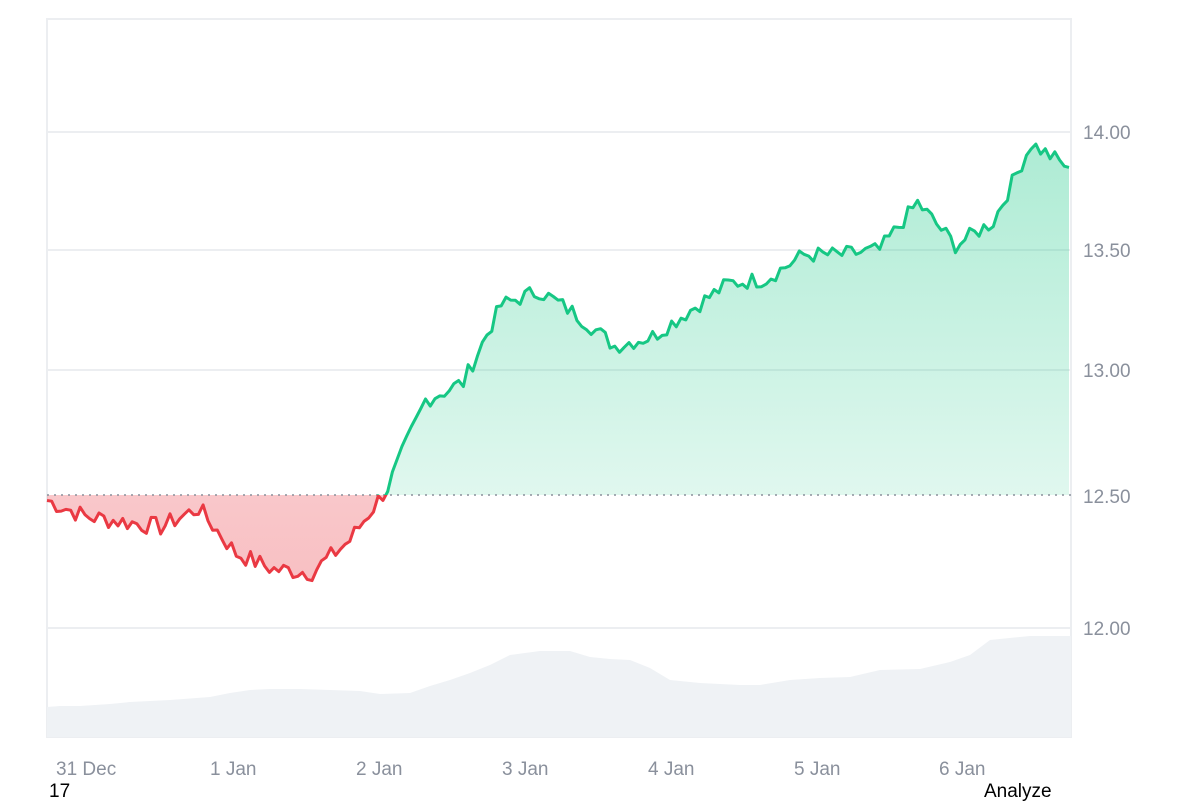  What do you see at coordinates (558, 538) in the screenshot?
I see `price-area-down` at bounding box center [558, 538].